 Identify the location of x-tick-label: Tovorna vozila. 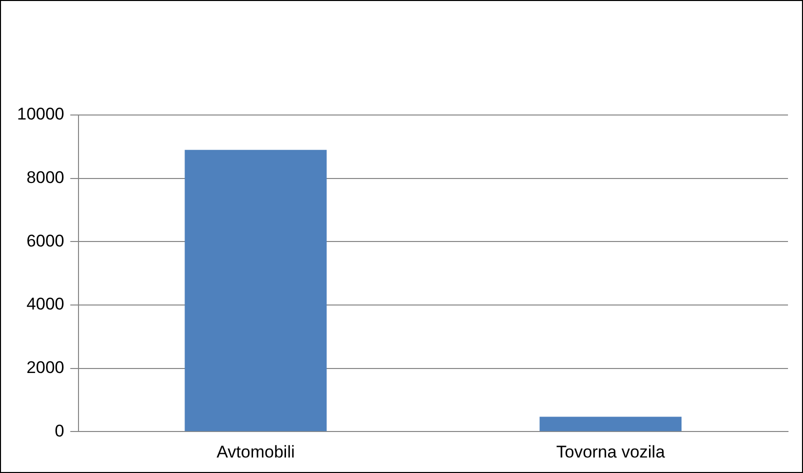
(611, 452).